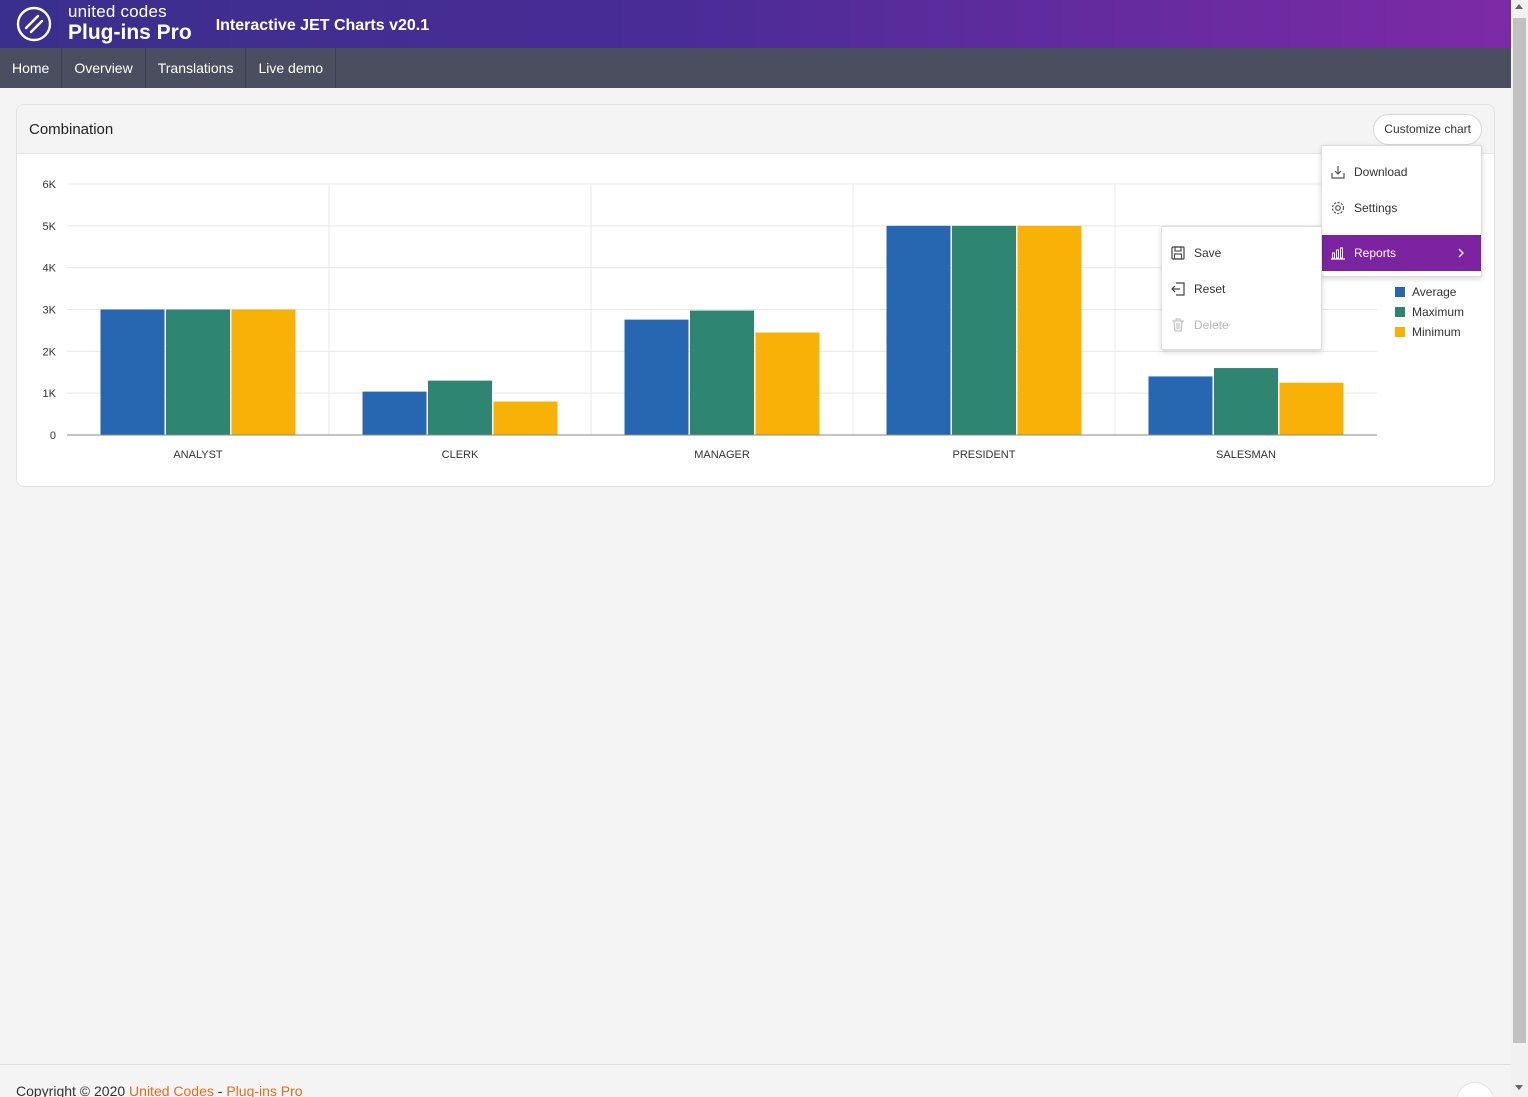  Describe the element at coordinates (50, 352) in the screenshot. I see `y-tick-label: 2K` at that location.